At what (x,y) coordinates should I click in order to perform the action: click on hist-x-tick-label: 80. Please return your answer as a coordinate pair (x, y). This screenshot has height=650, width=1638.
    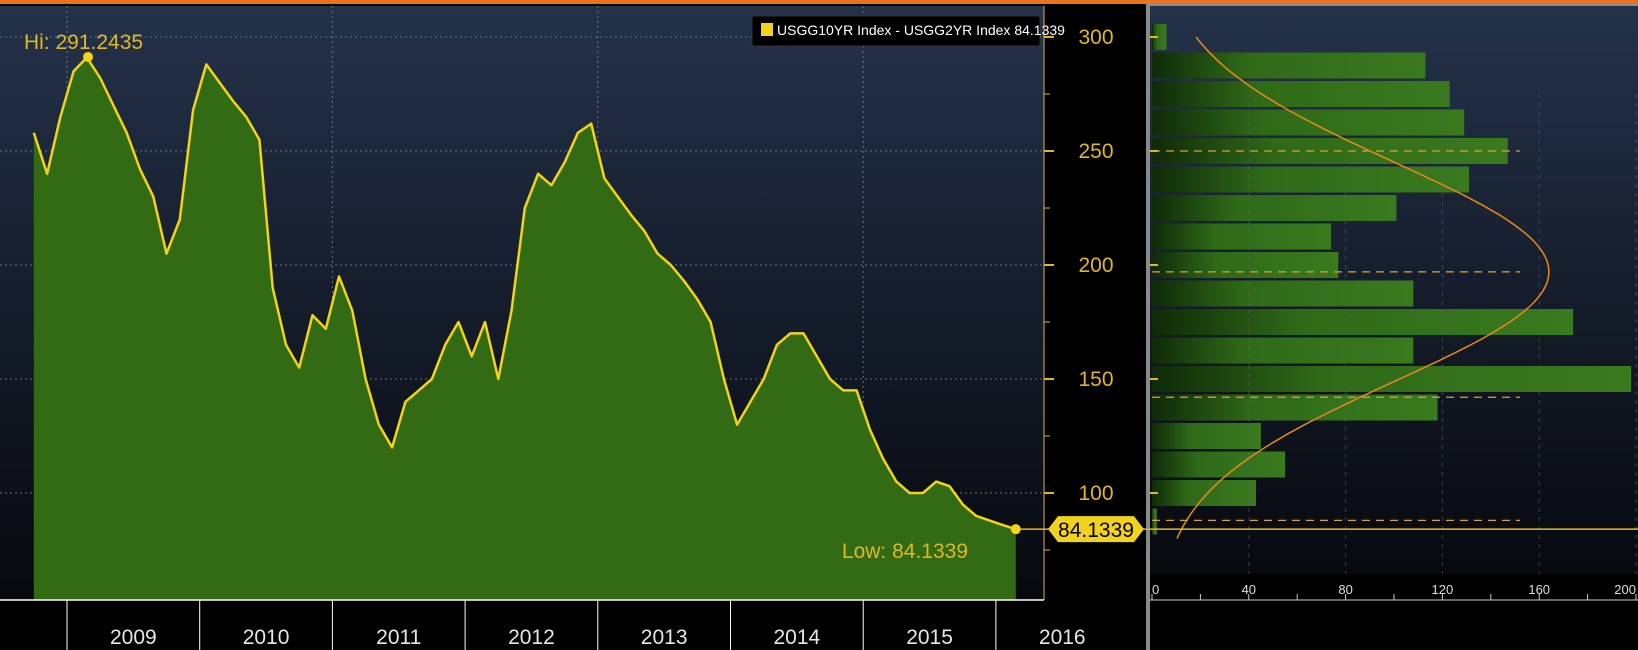
    Looking at the image, I should click on (1345, 589).